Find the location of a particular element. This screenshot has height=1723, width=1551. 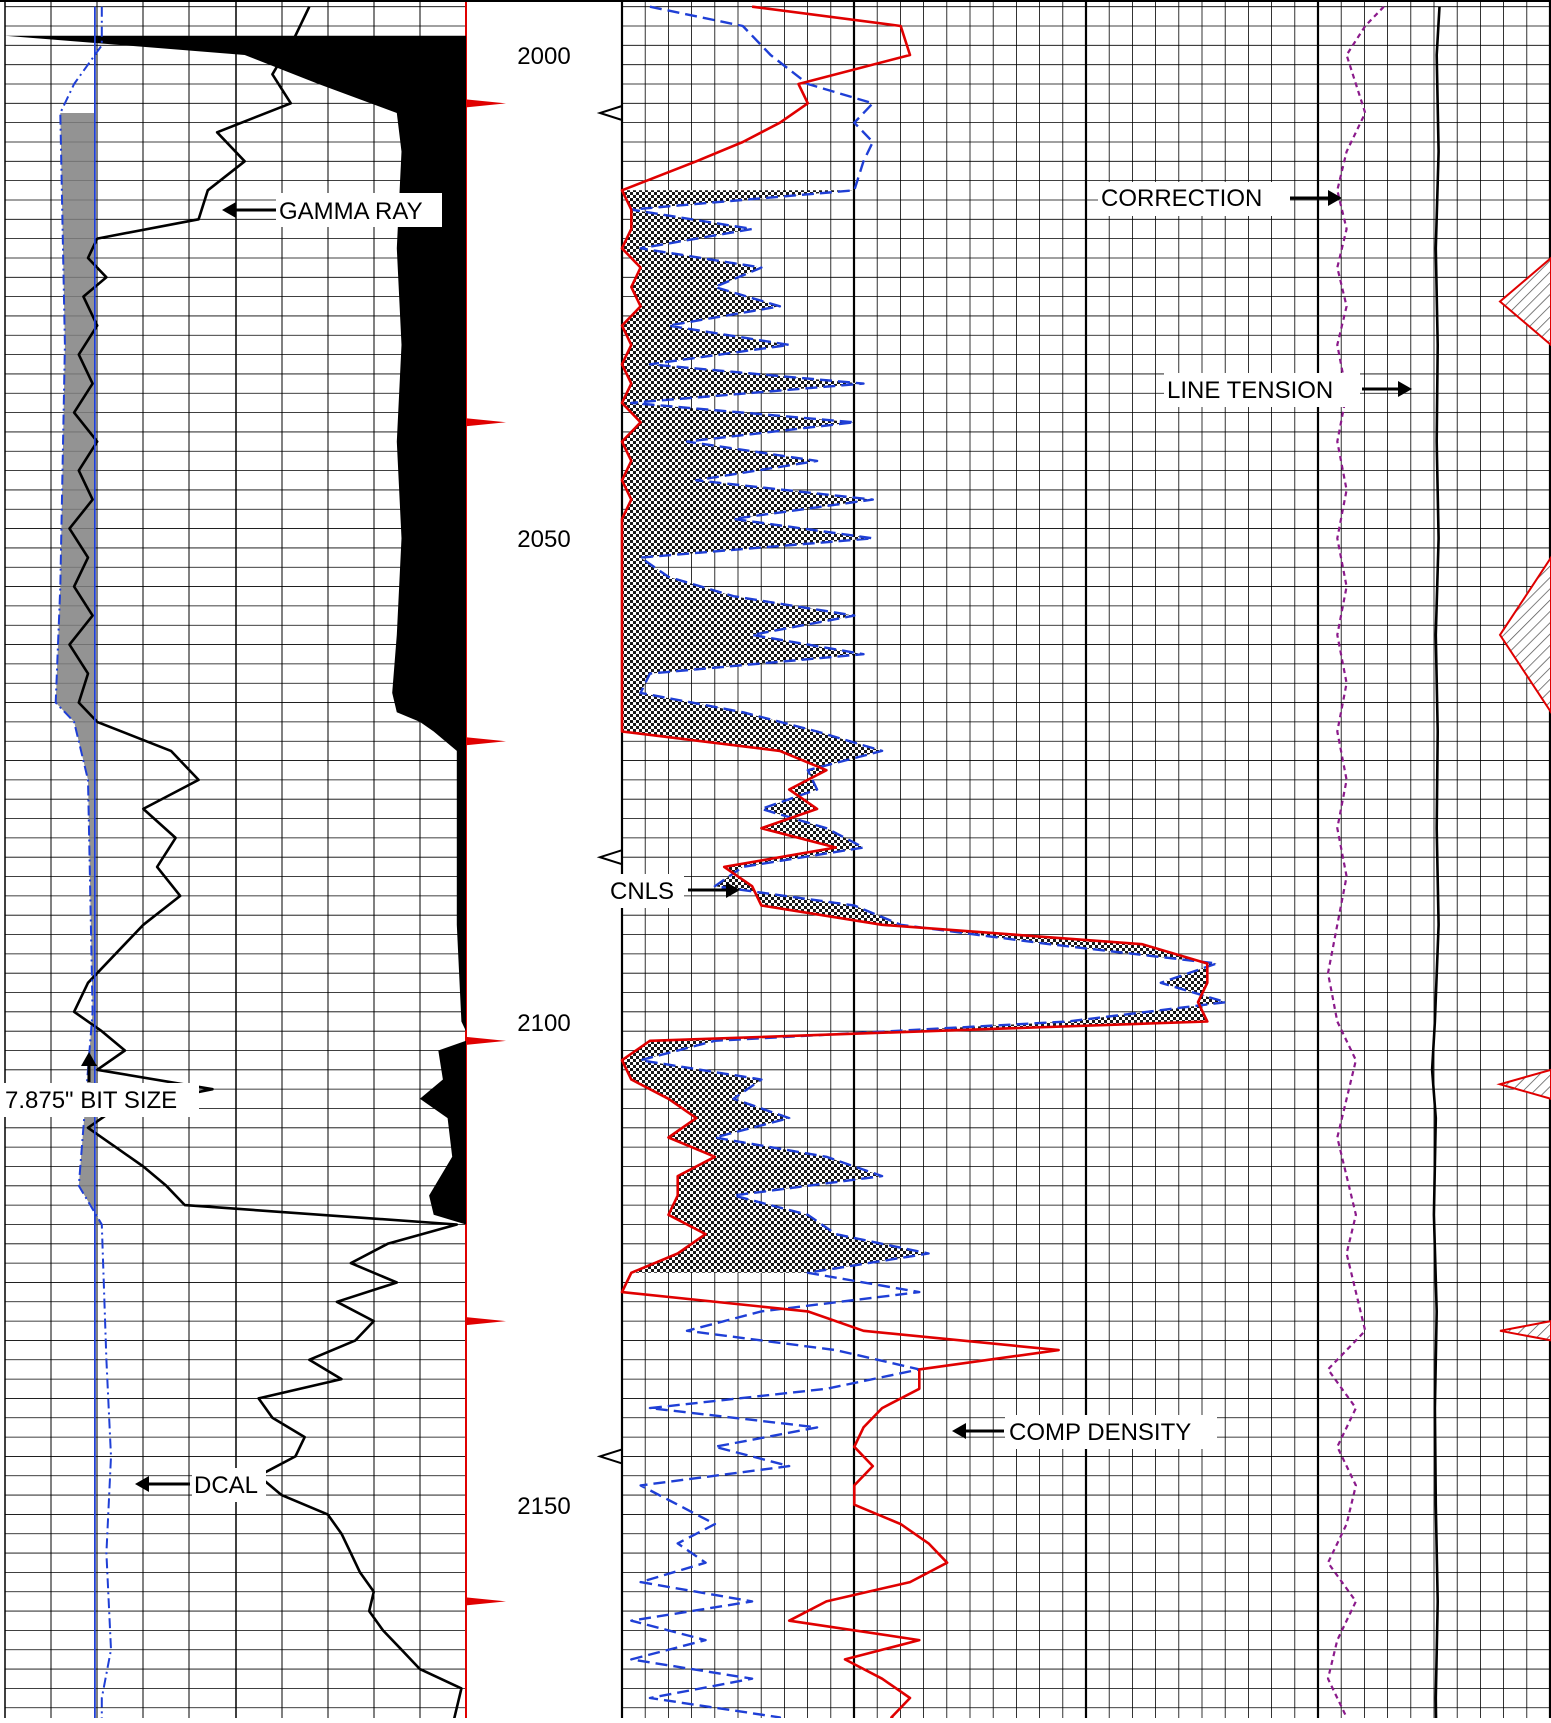

bit-size-callout: 7.875" BIT SIZE is located at coordinates (101, 1084).